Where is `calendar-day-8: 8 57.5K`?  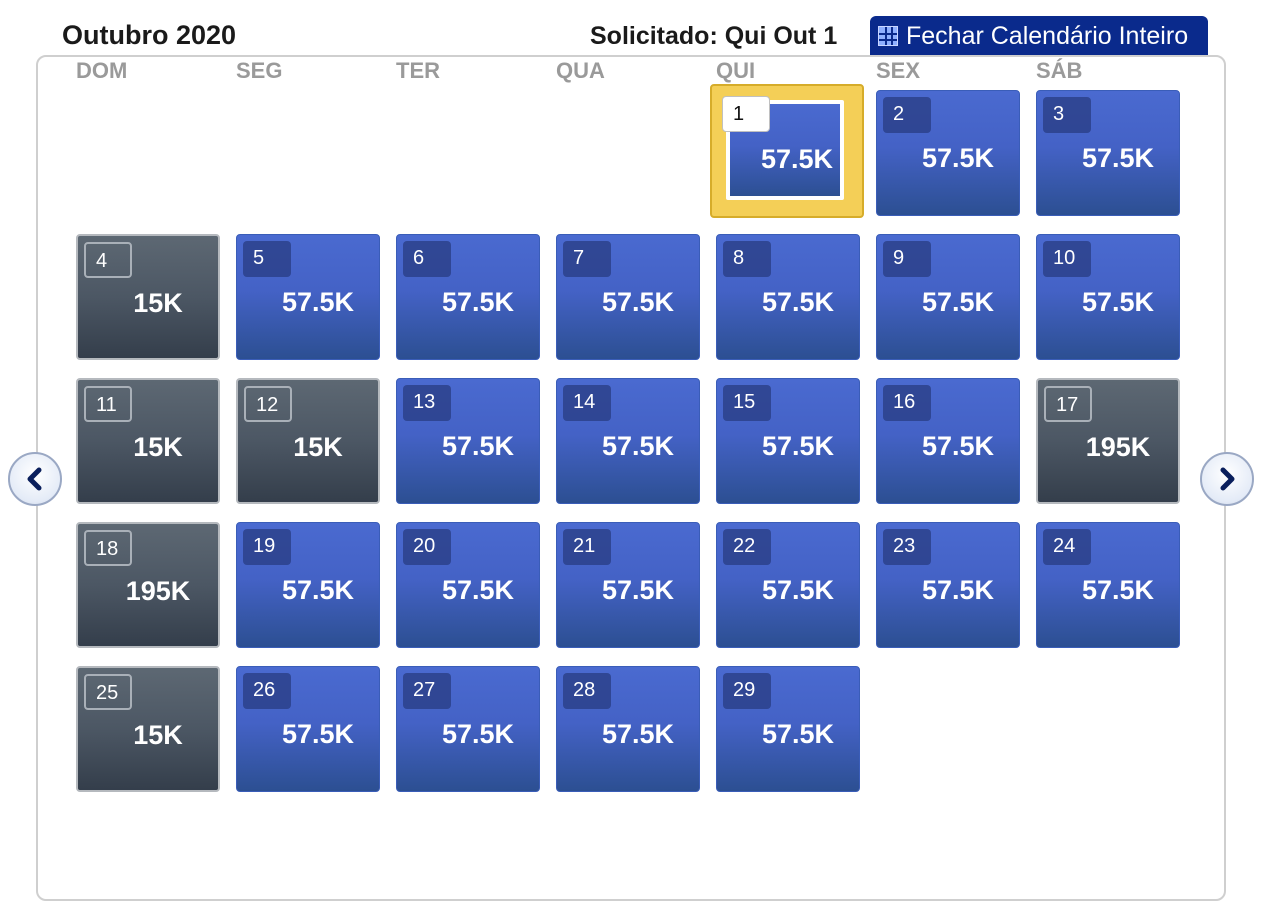
calendar-day-8: 8 57.5K is located at coordinates (788, 297).